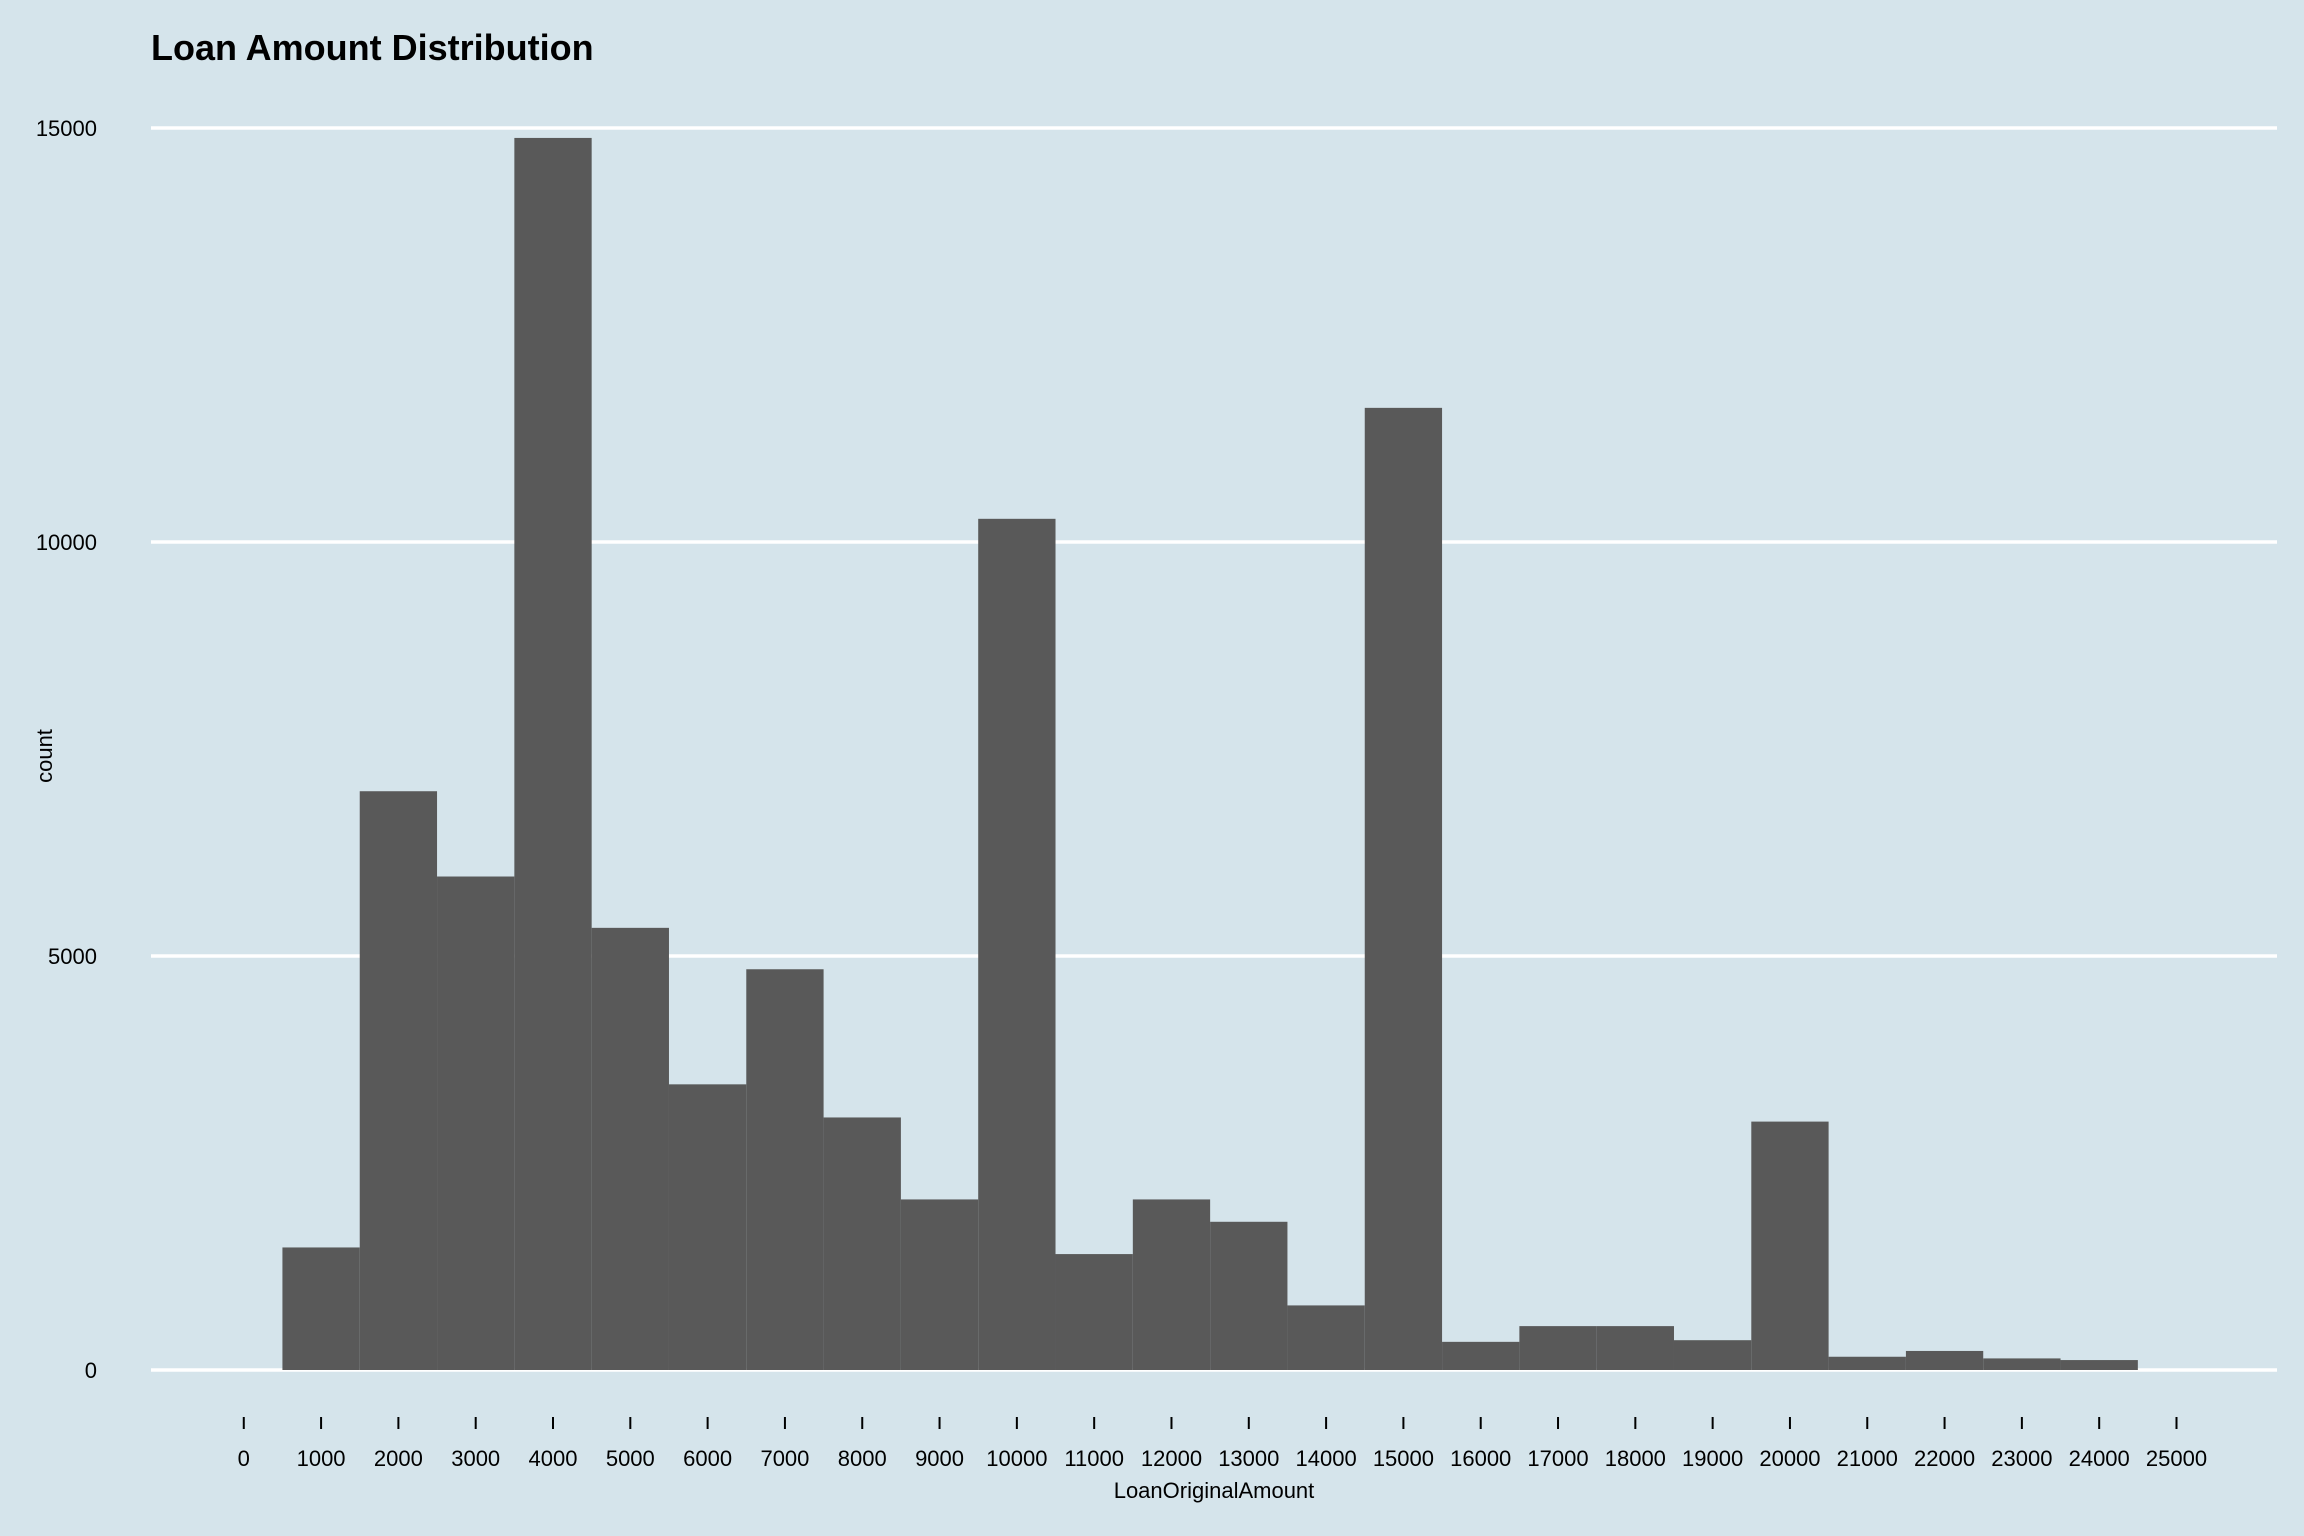 The image size is (2304, 1536). Describe the element at coordinates (398, 1458) in the screenshot. I see `x-tick-label: 2000` at that location.